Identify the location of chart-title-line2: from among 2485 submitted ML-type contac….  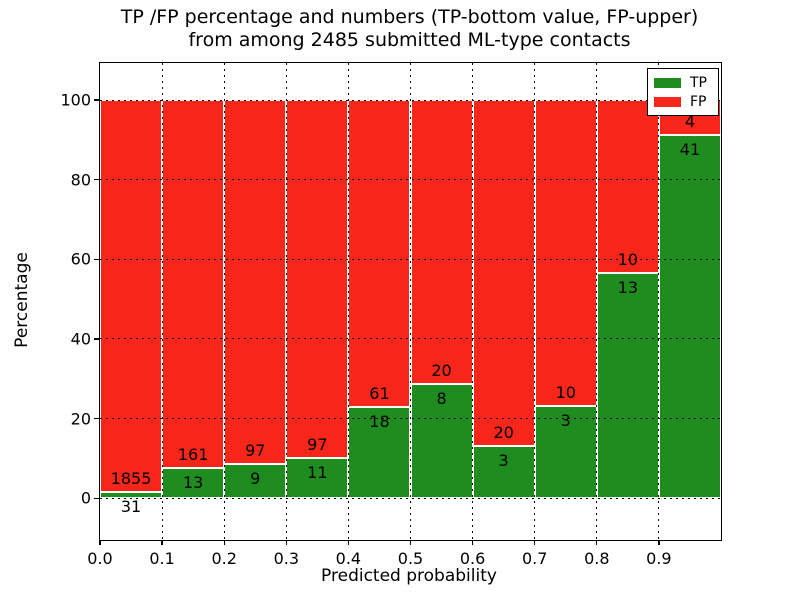
(409, 40).